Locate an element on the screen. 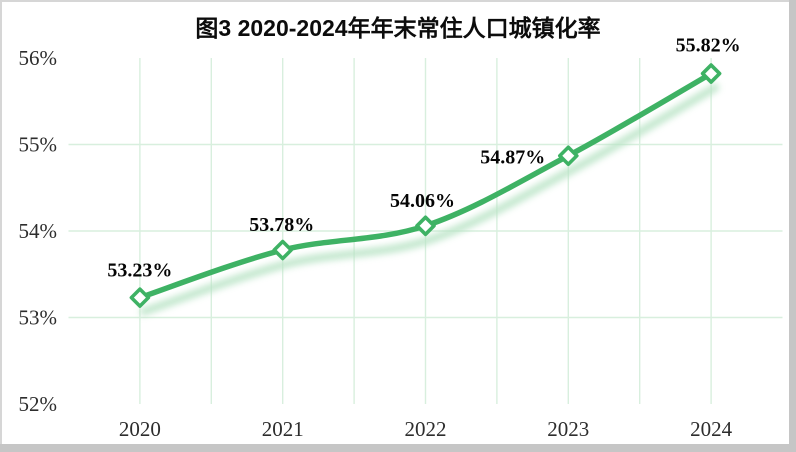 This screenshot has width=796, height=452. x-axis-tick-label: 2020 is located at coordinates (140, 429).